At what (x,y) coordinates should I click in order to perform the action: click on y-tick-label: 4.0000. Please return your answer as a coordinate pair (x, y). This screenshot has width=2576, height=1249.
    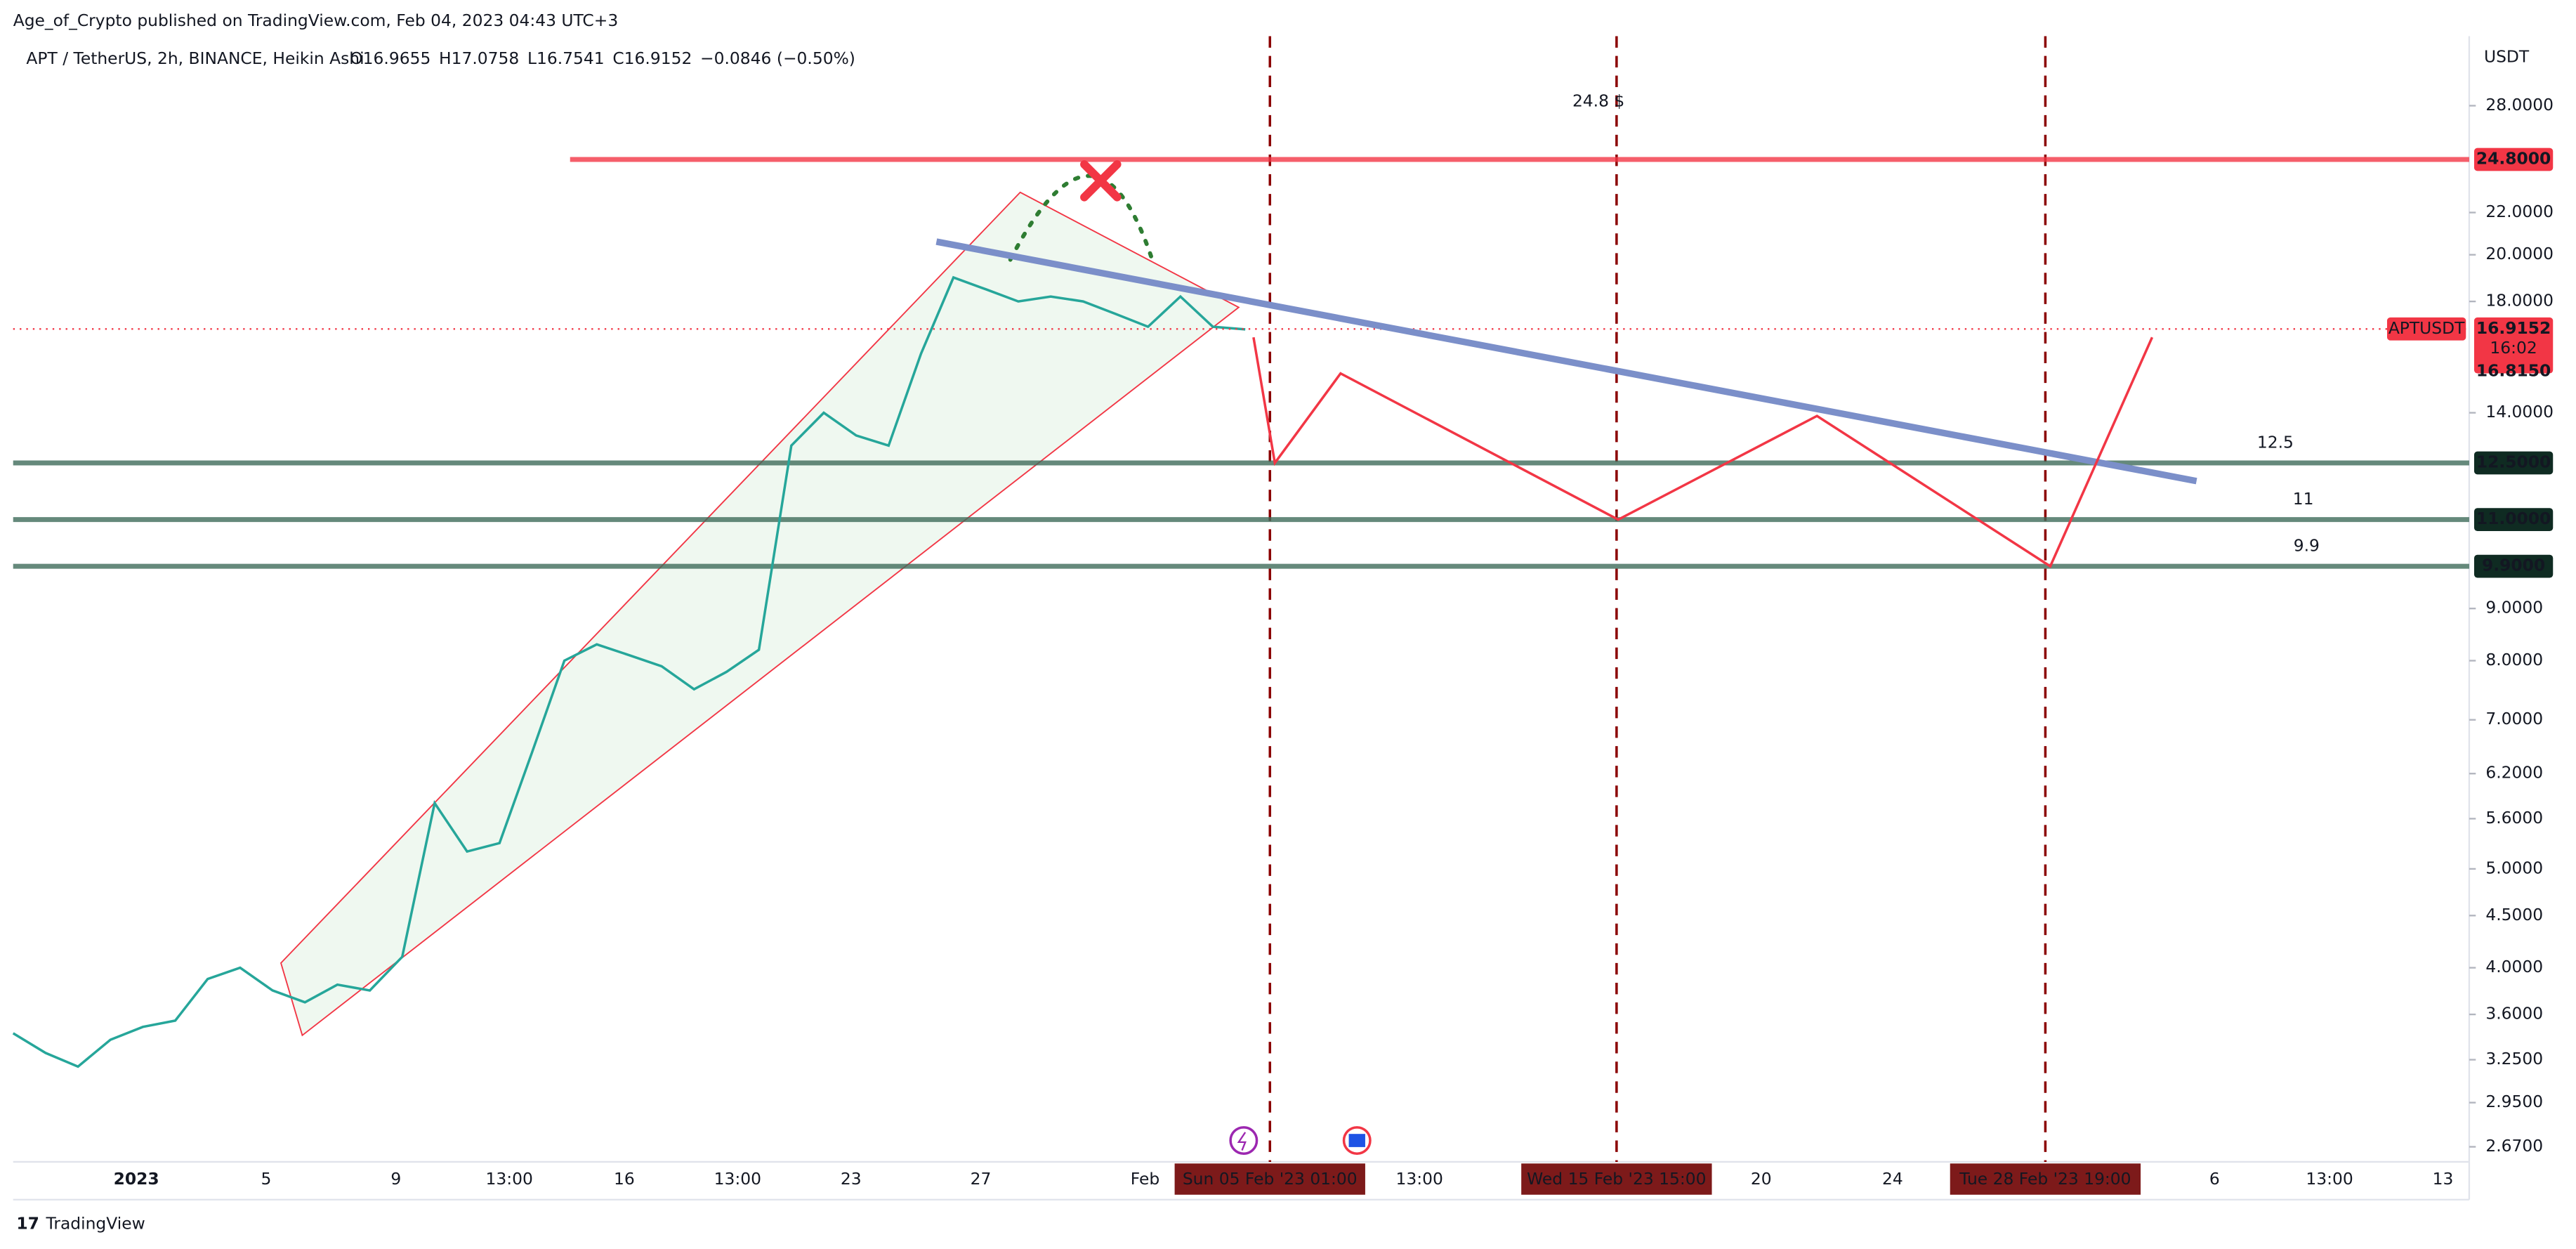
    Looking at the image, I should click on (2514, 966).